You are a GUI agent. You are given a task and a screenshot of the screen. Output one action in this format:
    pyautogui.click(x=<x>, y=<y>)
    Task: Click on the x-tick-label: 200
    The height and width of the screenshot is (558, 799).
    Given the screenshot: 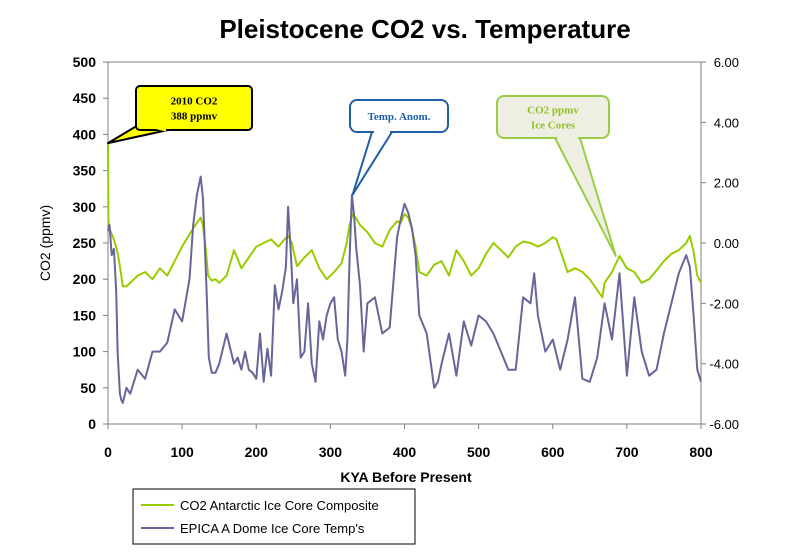 What is the action you would take?
    pyautogui.click(x=257, y=452)
    